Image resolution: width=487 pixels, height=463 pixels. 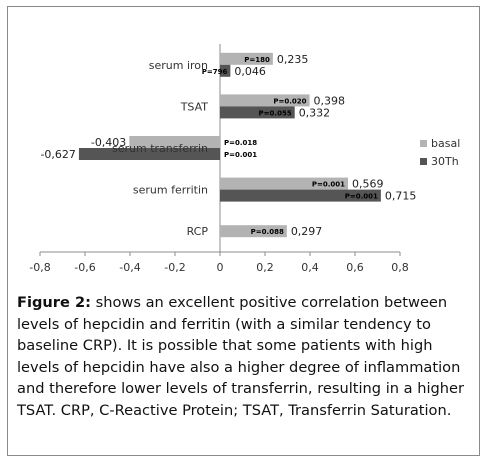 What do you see at coordinates (440, 152) in the screenshot?
I see `legend: basal 30Th` at bounding box center [440, 152].